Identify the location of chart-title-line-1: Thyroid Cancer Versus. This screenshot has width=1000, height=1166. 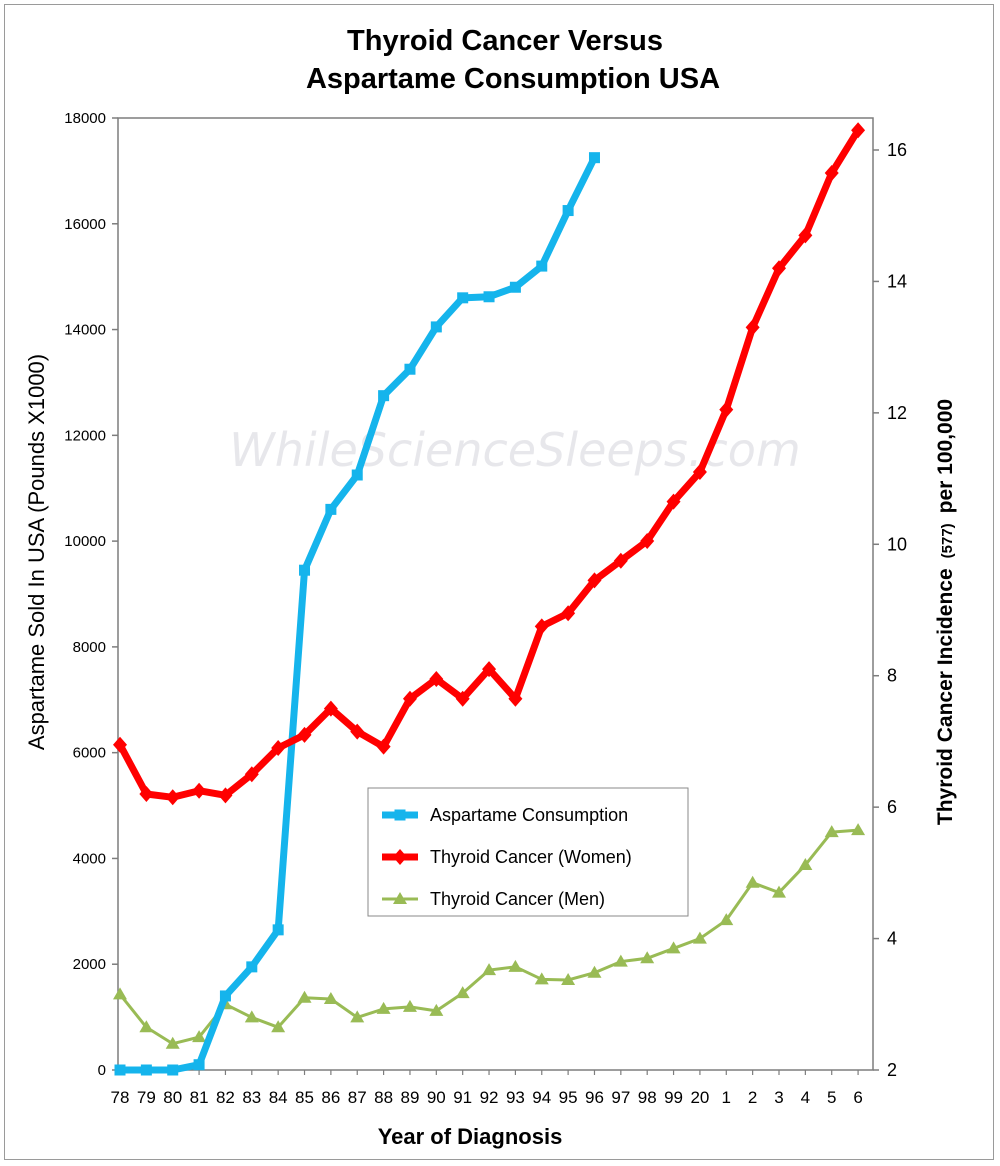
(505, 41).